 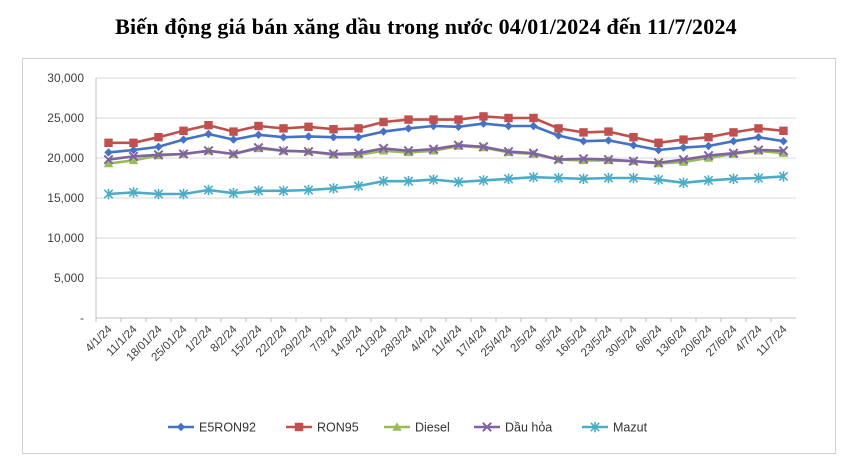 What do you see at coordinates (513, 428) in the screenshot?
I see `legend-item: Dầu hỏa` at bounding box center [513, 428].